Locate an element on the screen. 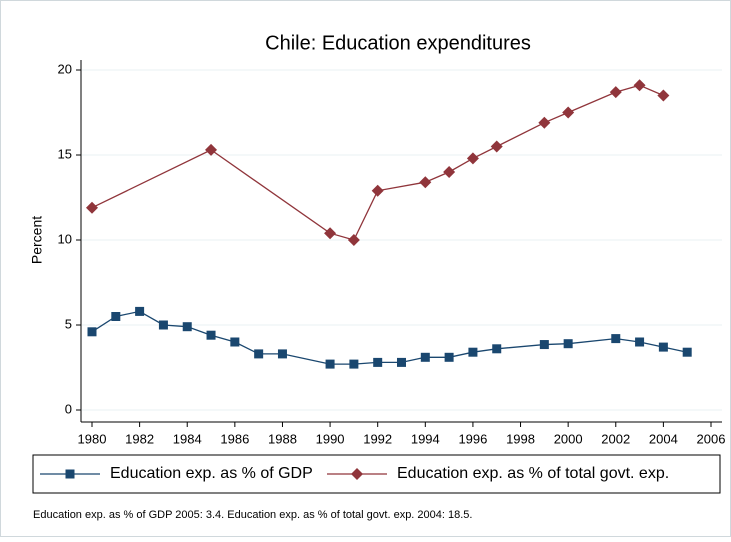  x-tick-label: 2000 is located at coordinates (568, 438).